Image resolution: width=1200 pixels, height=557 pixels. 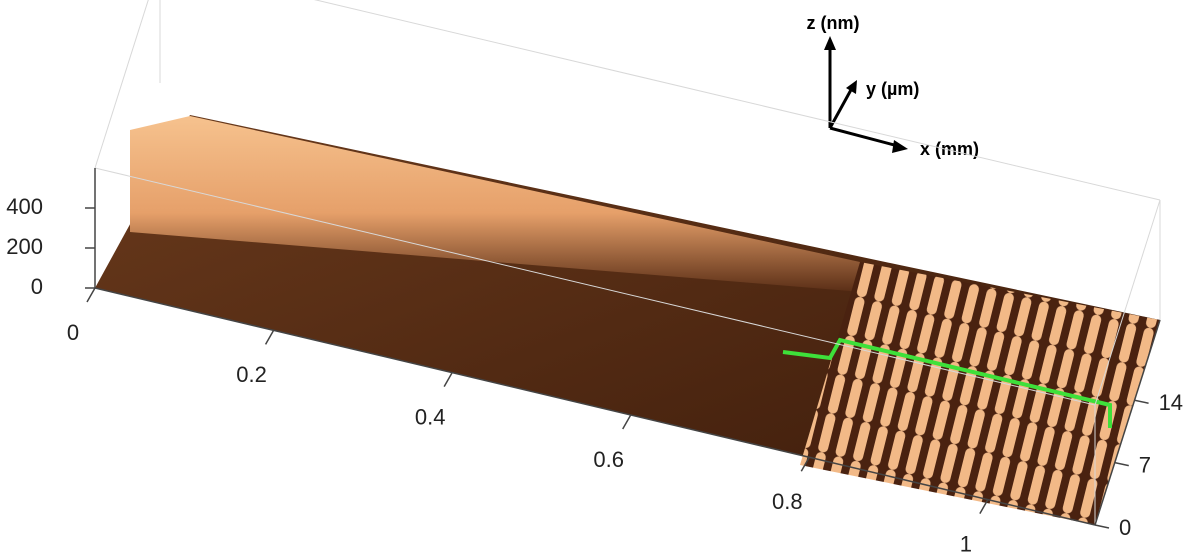 I want to click on profile-line, so click(x=947, y=382).